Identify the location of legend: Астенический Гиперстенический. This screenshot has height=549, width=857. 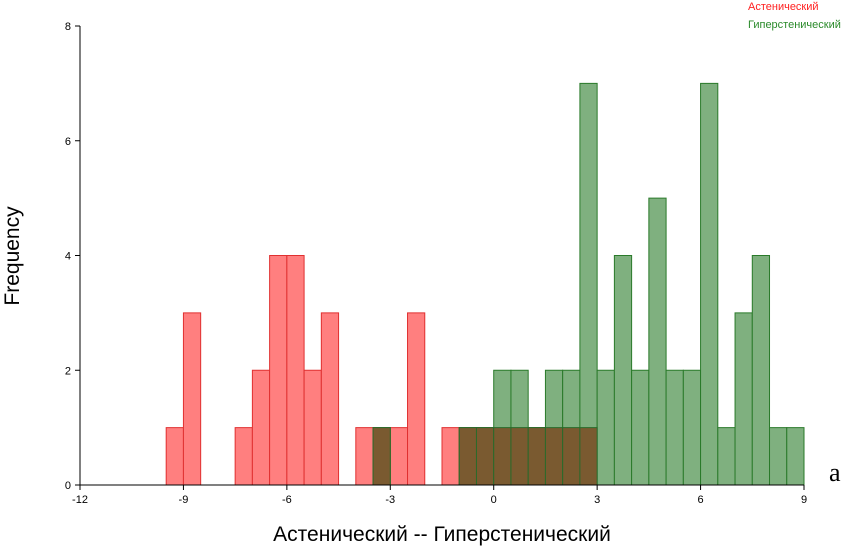
(794, 16).